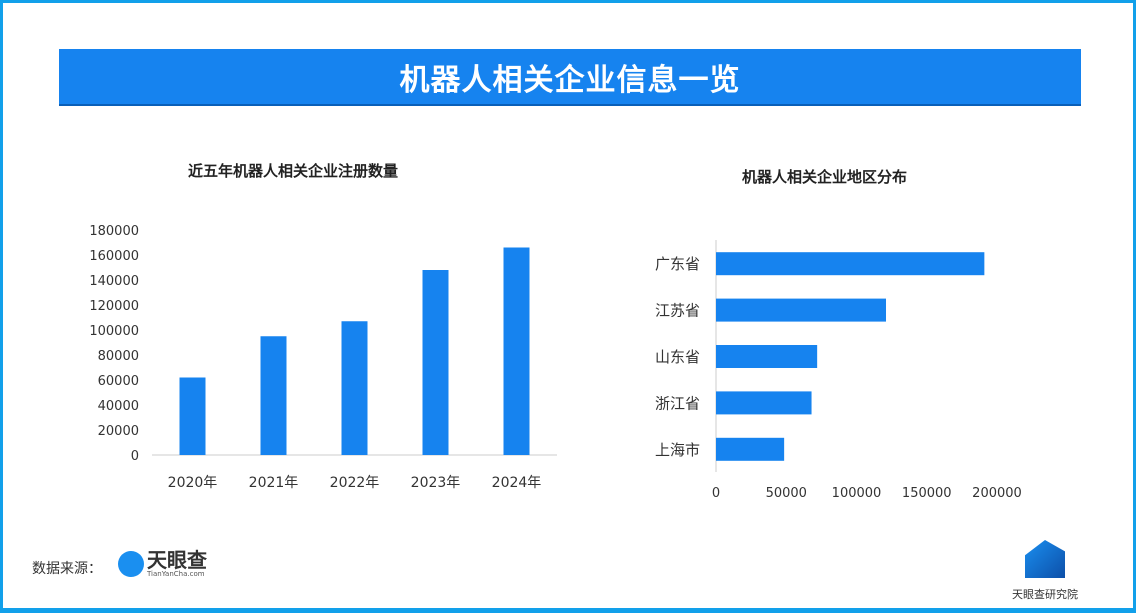  I want to click on bar-江苏省, so click(801, 310).